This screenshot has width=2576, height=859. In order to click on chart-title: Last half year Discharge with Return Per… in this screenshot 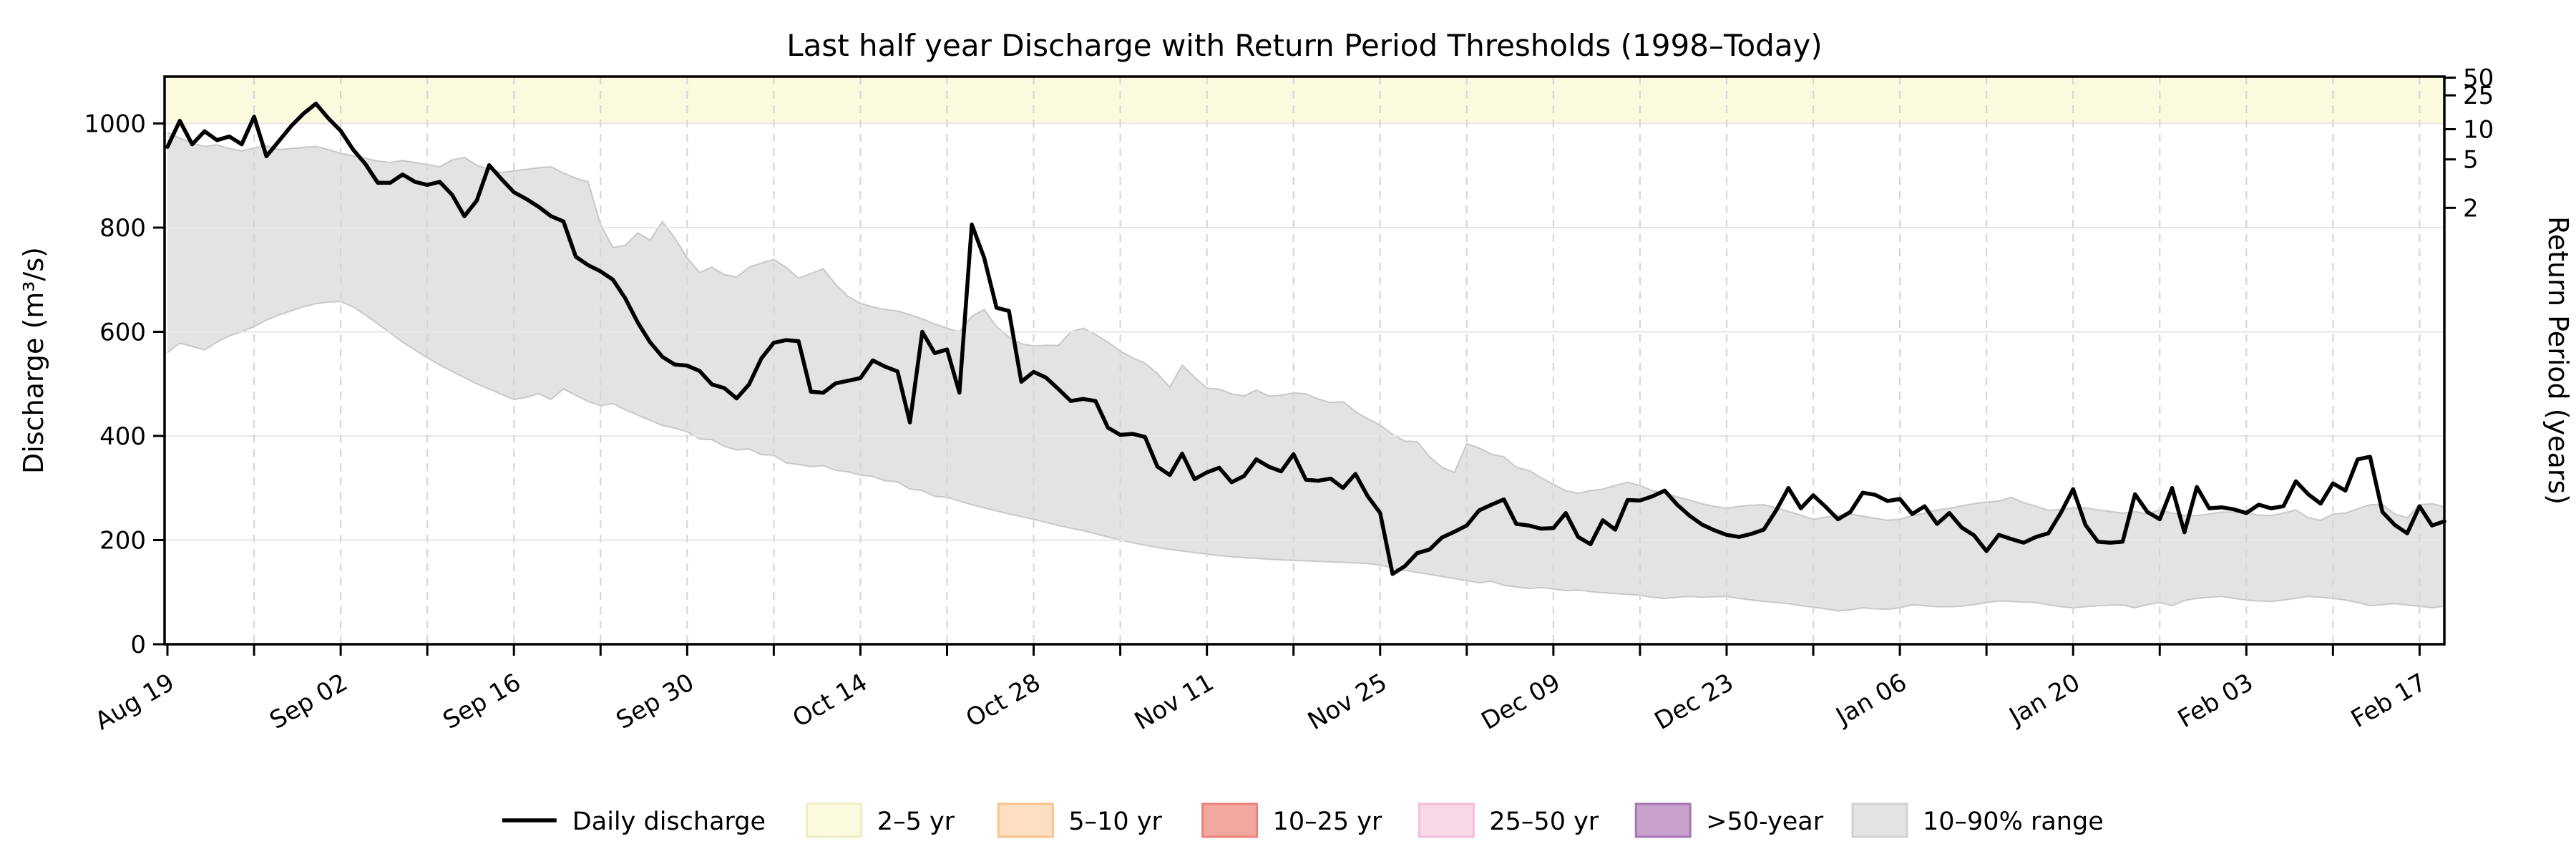, I will do `click(1304, 45)`.